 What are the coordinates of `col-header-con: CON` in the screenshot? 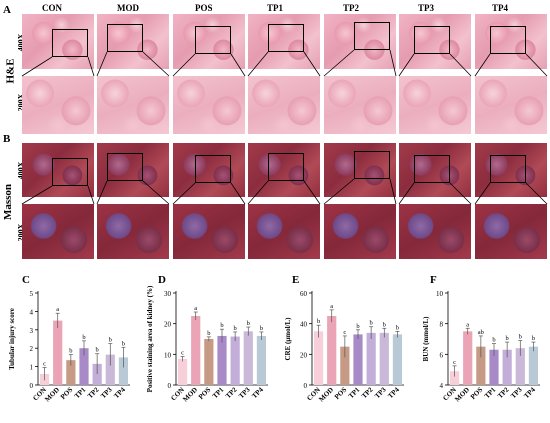 It's located at (52, 8).